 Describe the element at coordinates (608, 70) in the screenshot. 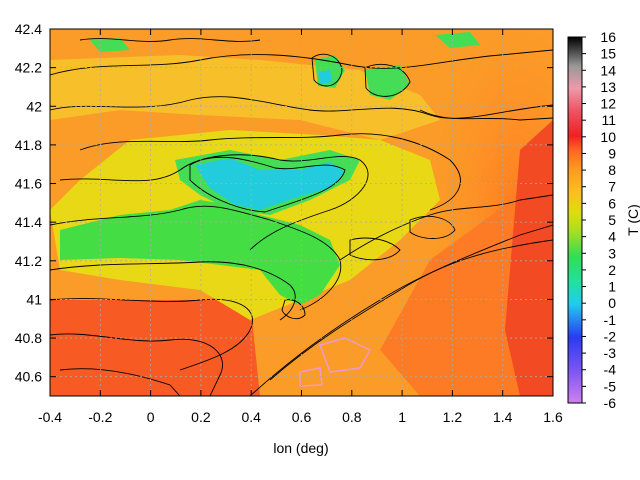

I see `colorbar-tick-label: 14` at that location.